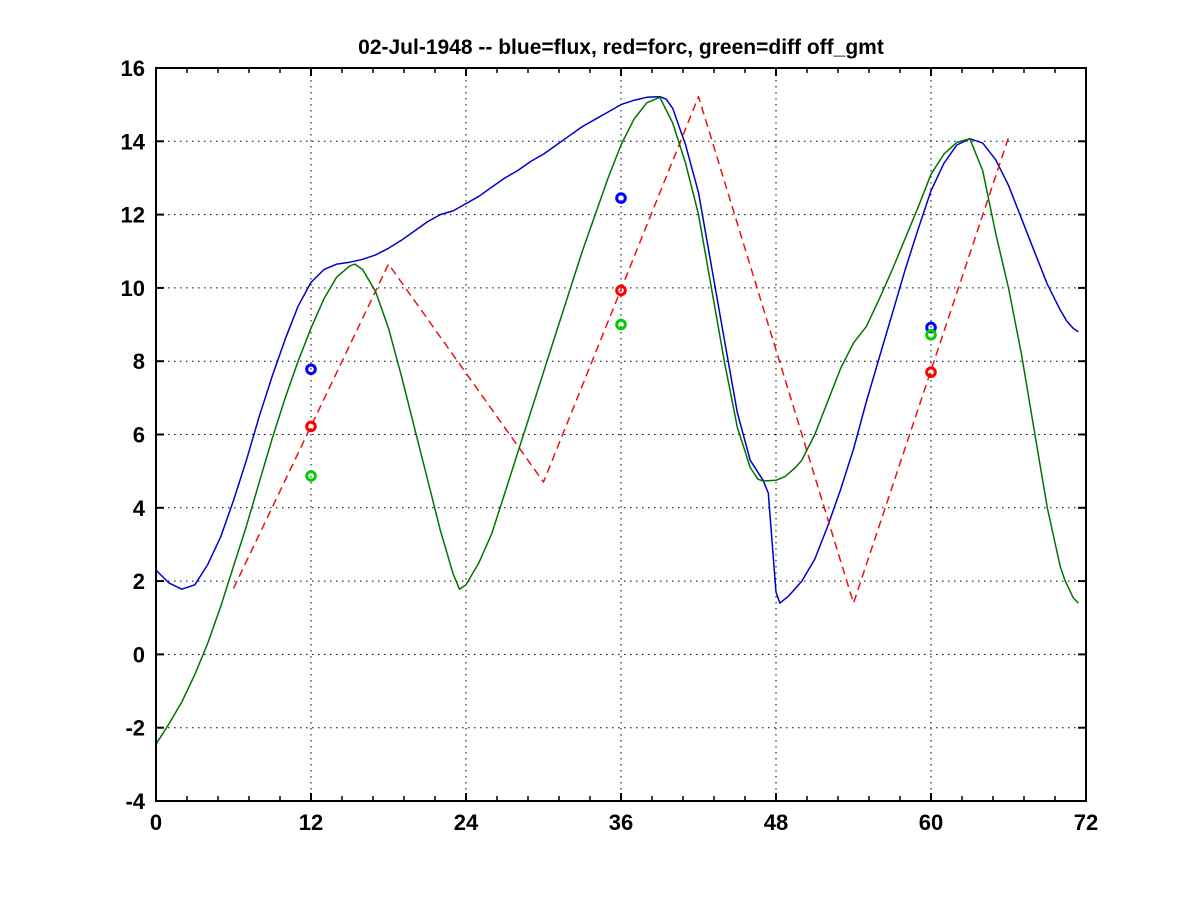  Describe the element at coordinates (311, 822) in the screenshot. I see `x-tick-label: 12` at that location.